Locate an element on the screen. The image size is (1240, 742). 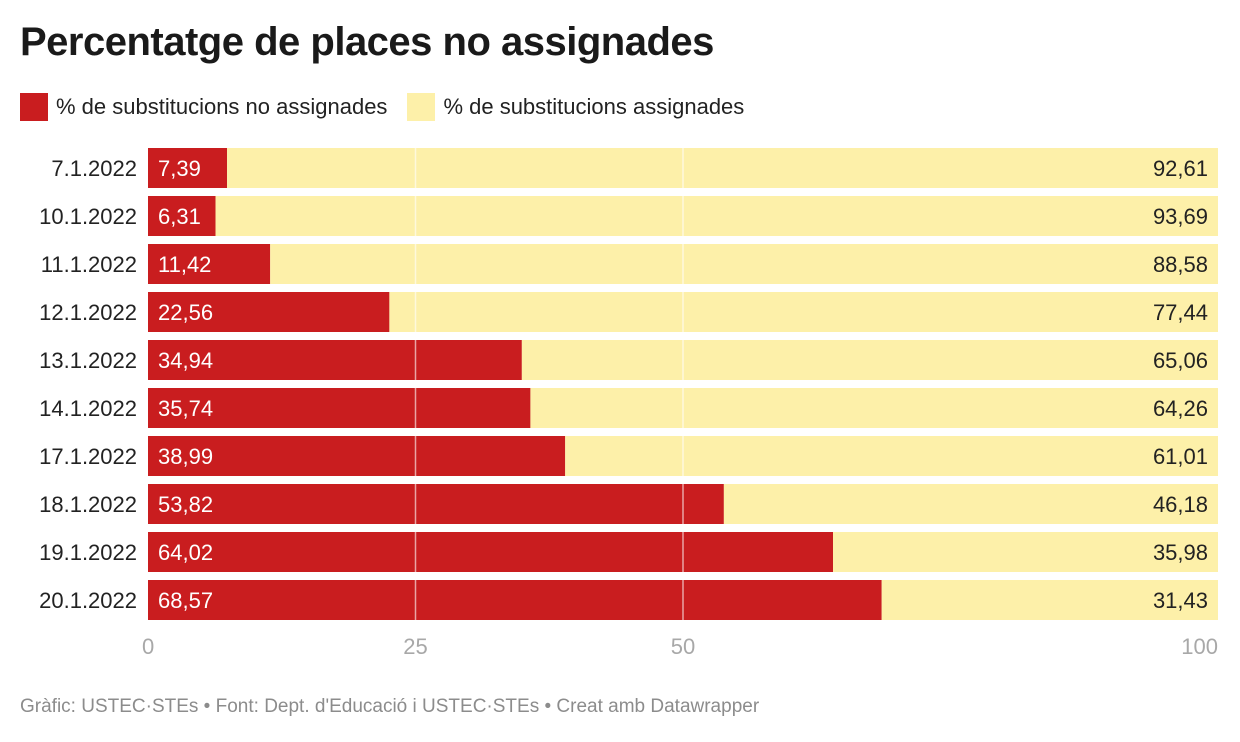
value-label-not-assigned: 11,42 is located at coordinates (184, 264).